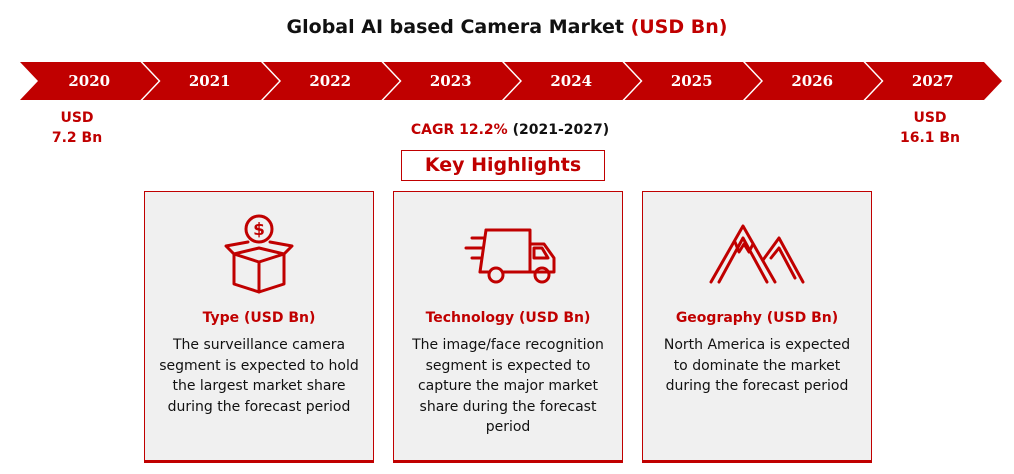 The height and width of the screenshot is (474, 1014). I want to click on timeline-year-label: 2024, so click(571, 81).